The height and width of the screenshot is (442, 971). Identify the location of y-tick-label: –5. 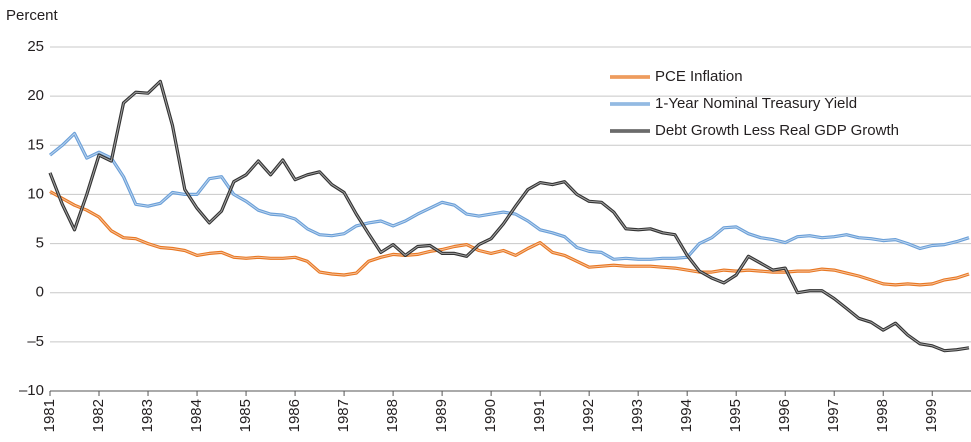
(35, 341).